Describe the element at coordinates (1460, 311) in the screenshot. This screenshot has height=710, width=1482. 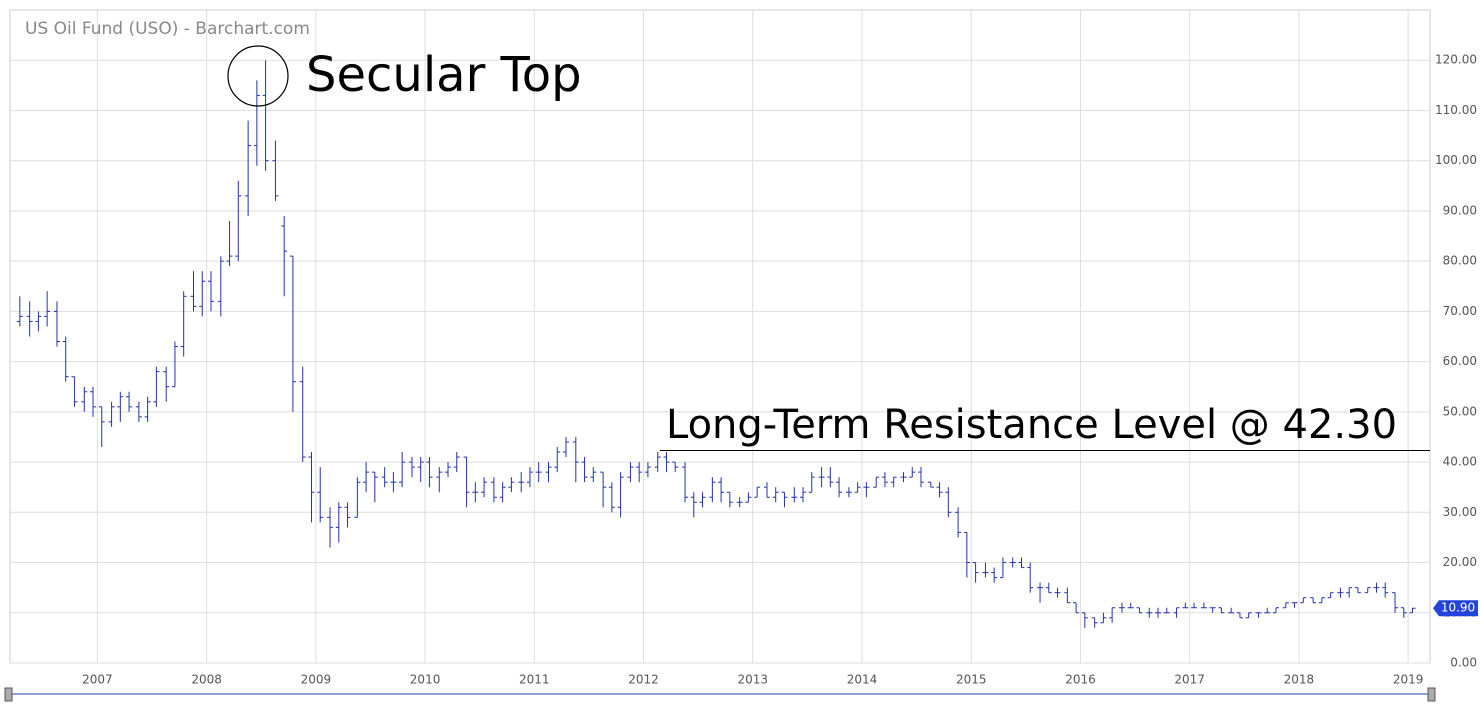
I see `y-tick-label: 70.00` at that location.